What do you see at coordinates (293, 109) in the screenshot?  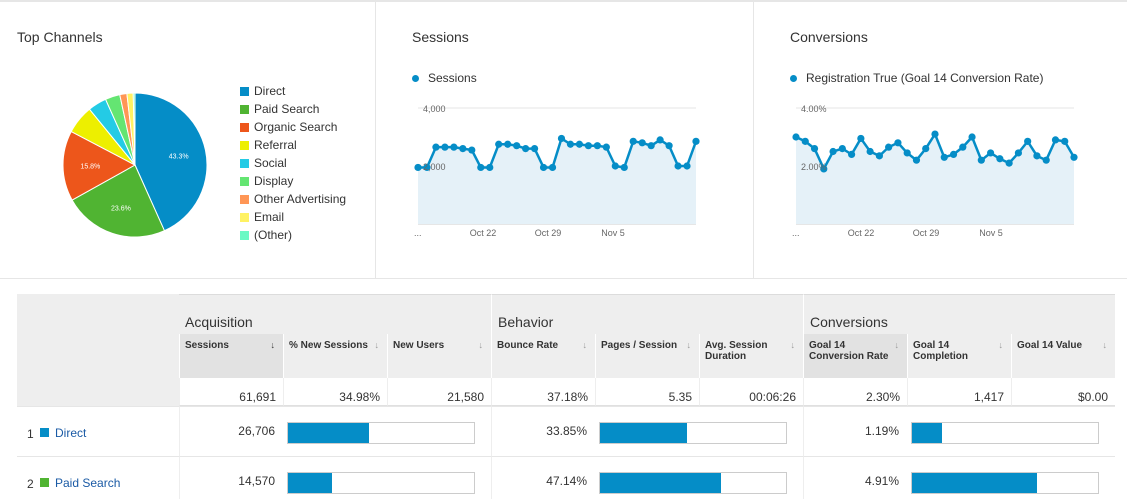 I see `legend-item-paid-search: Paid Search` at bounding box center [293, 109].